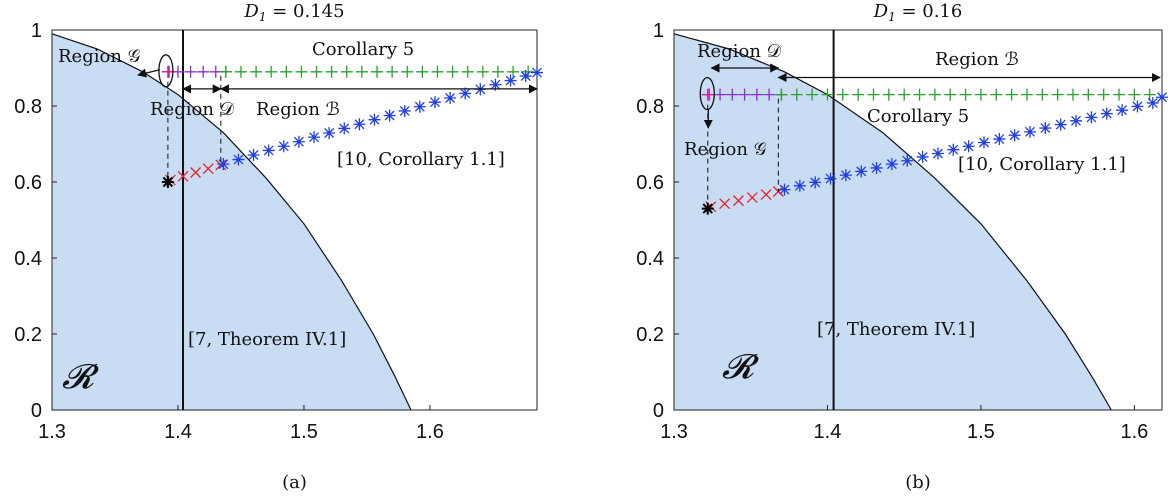 The width and height of the screenshot is (1170, 503). I want to click on title-value: = 0.16, so click(929, 11).